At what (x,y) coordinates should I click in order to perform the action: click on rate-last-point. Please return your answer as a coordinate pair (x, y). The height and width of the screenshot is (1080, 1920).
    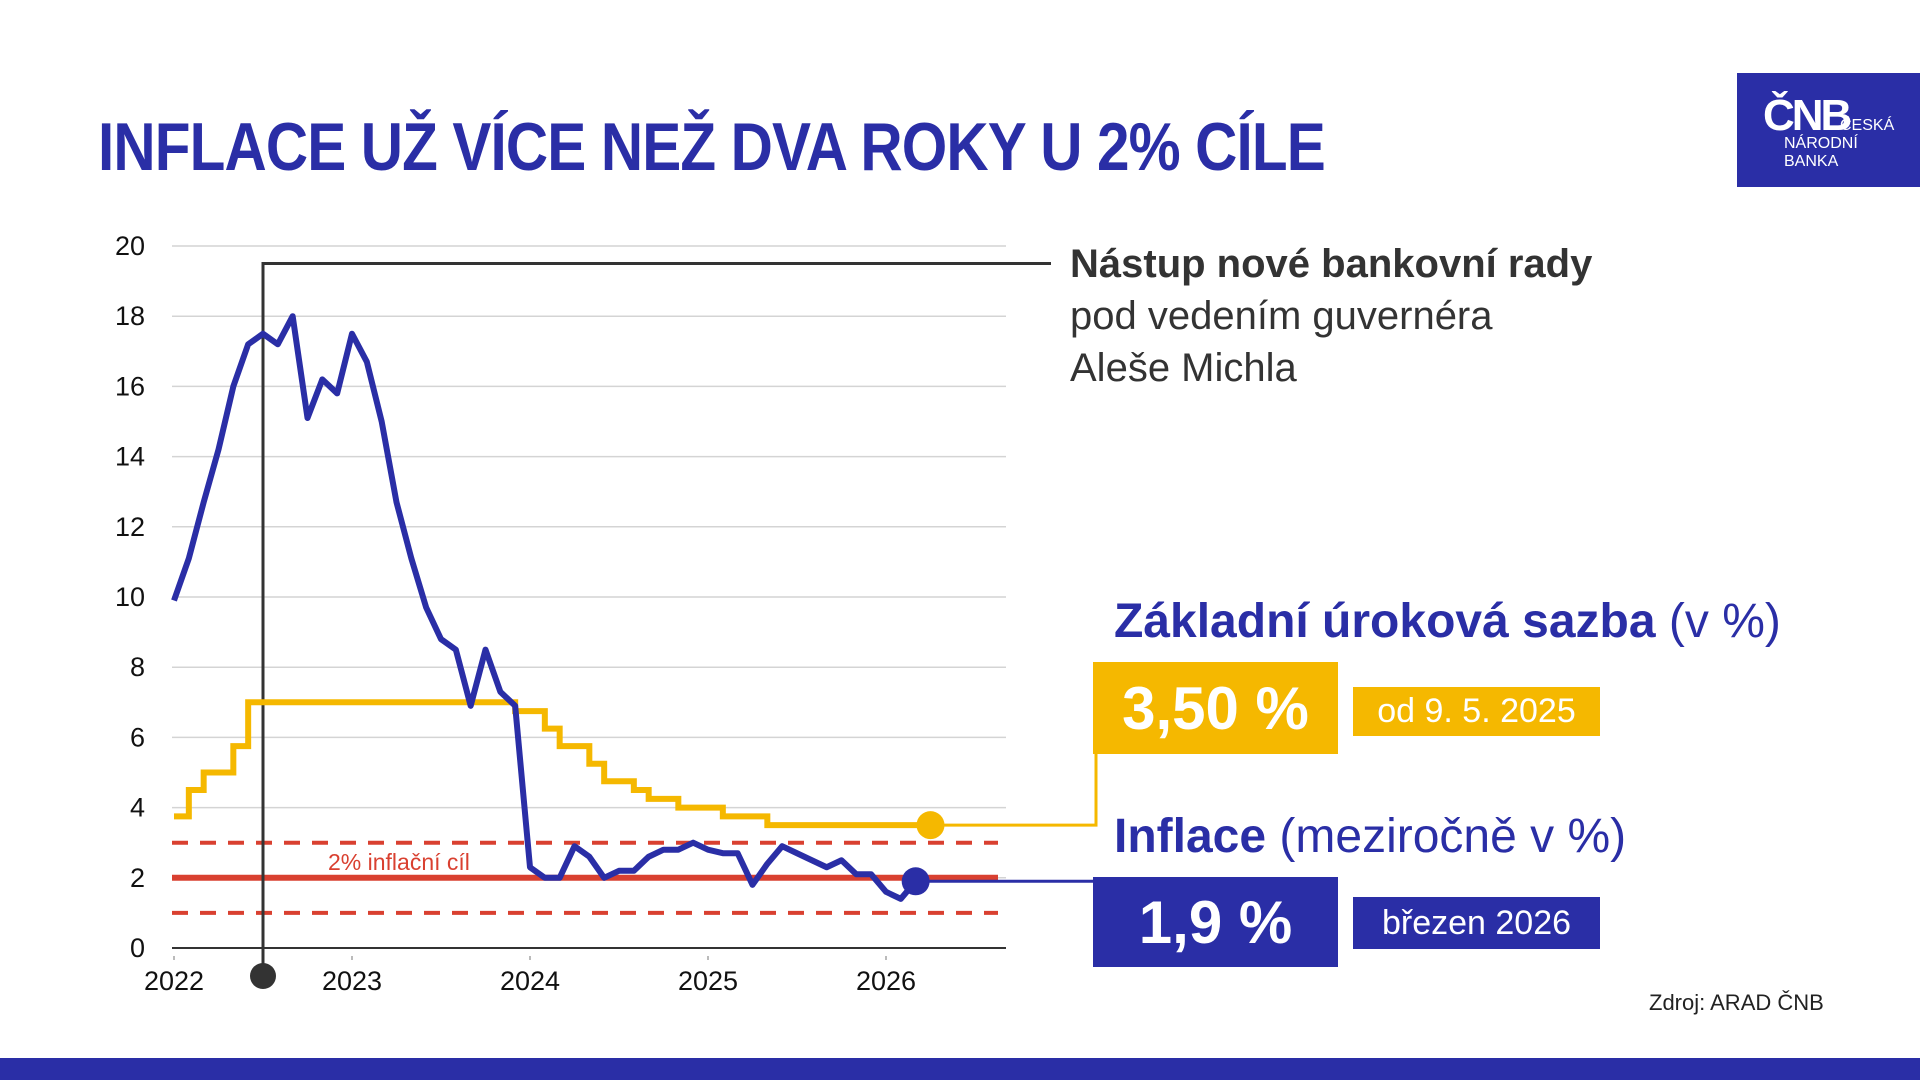
    Looking at the image, I should click on (930, 825).